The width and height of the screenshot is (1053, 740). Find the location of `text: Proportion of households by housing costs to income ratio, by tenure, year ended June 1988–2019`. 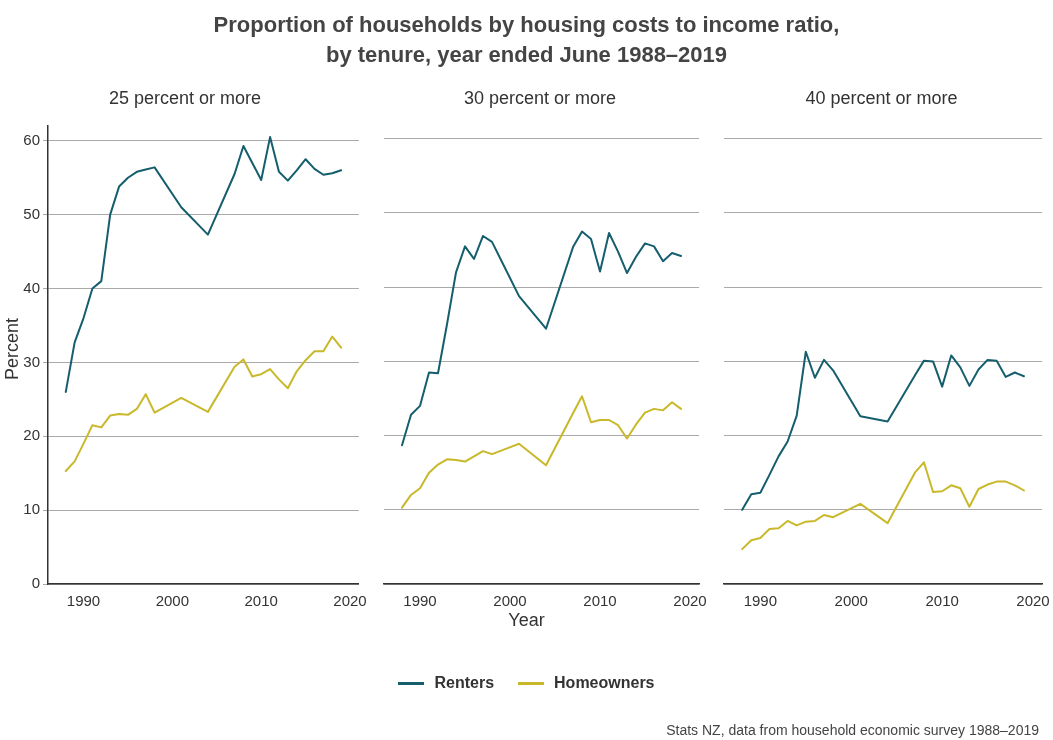

text: Proportion of households by housing costs to income ratio, by tenure, year ended June 1988–2019 is located at coordinates (526, 40).